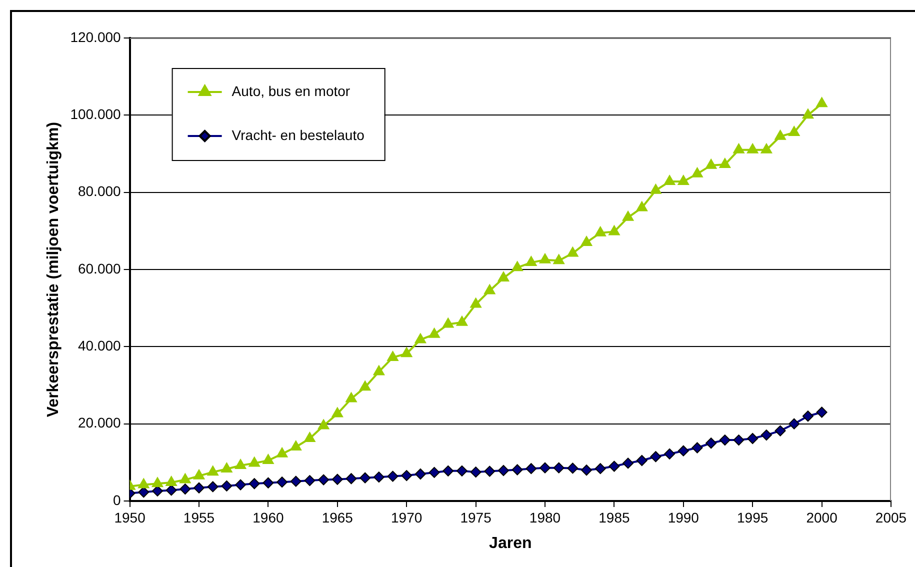  I want to click on x-tick-label: 1980, so click(545, 517).